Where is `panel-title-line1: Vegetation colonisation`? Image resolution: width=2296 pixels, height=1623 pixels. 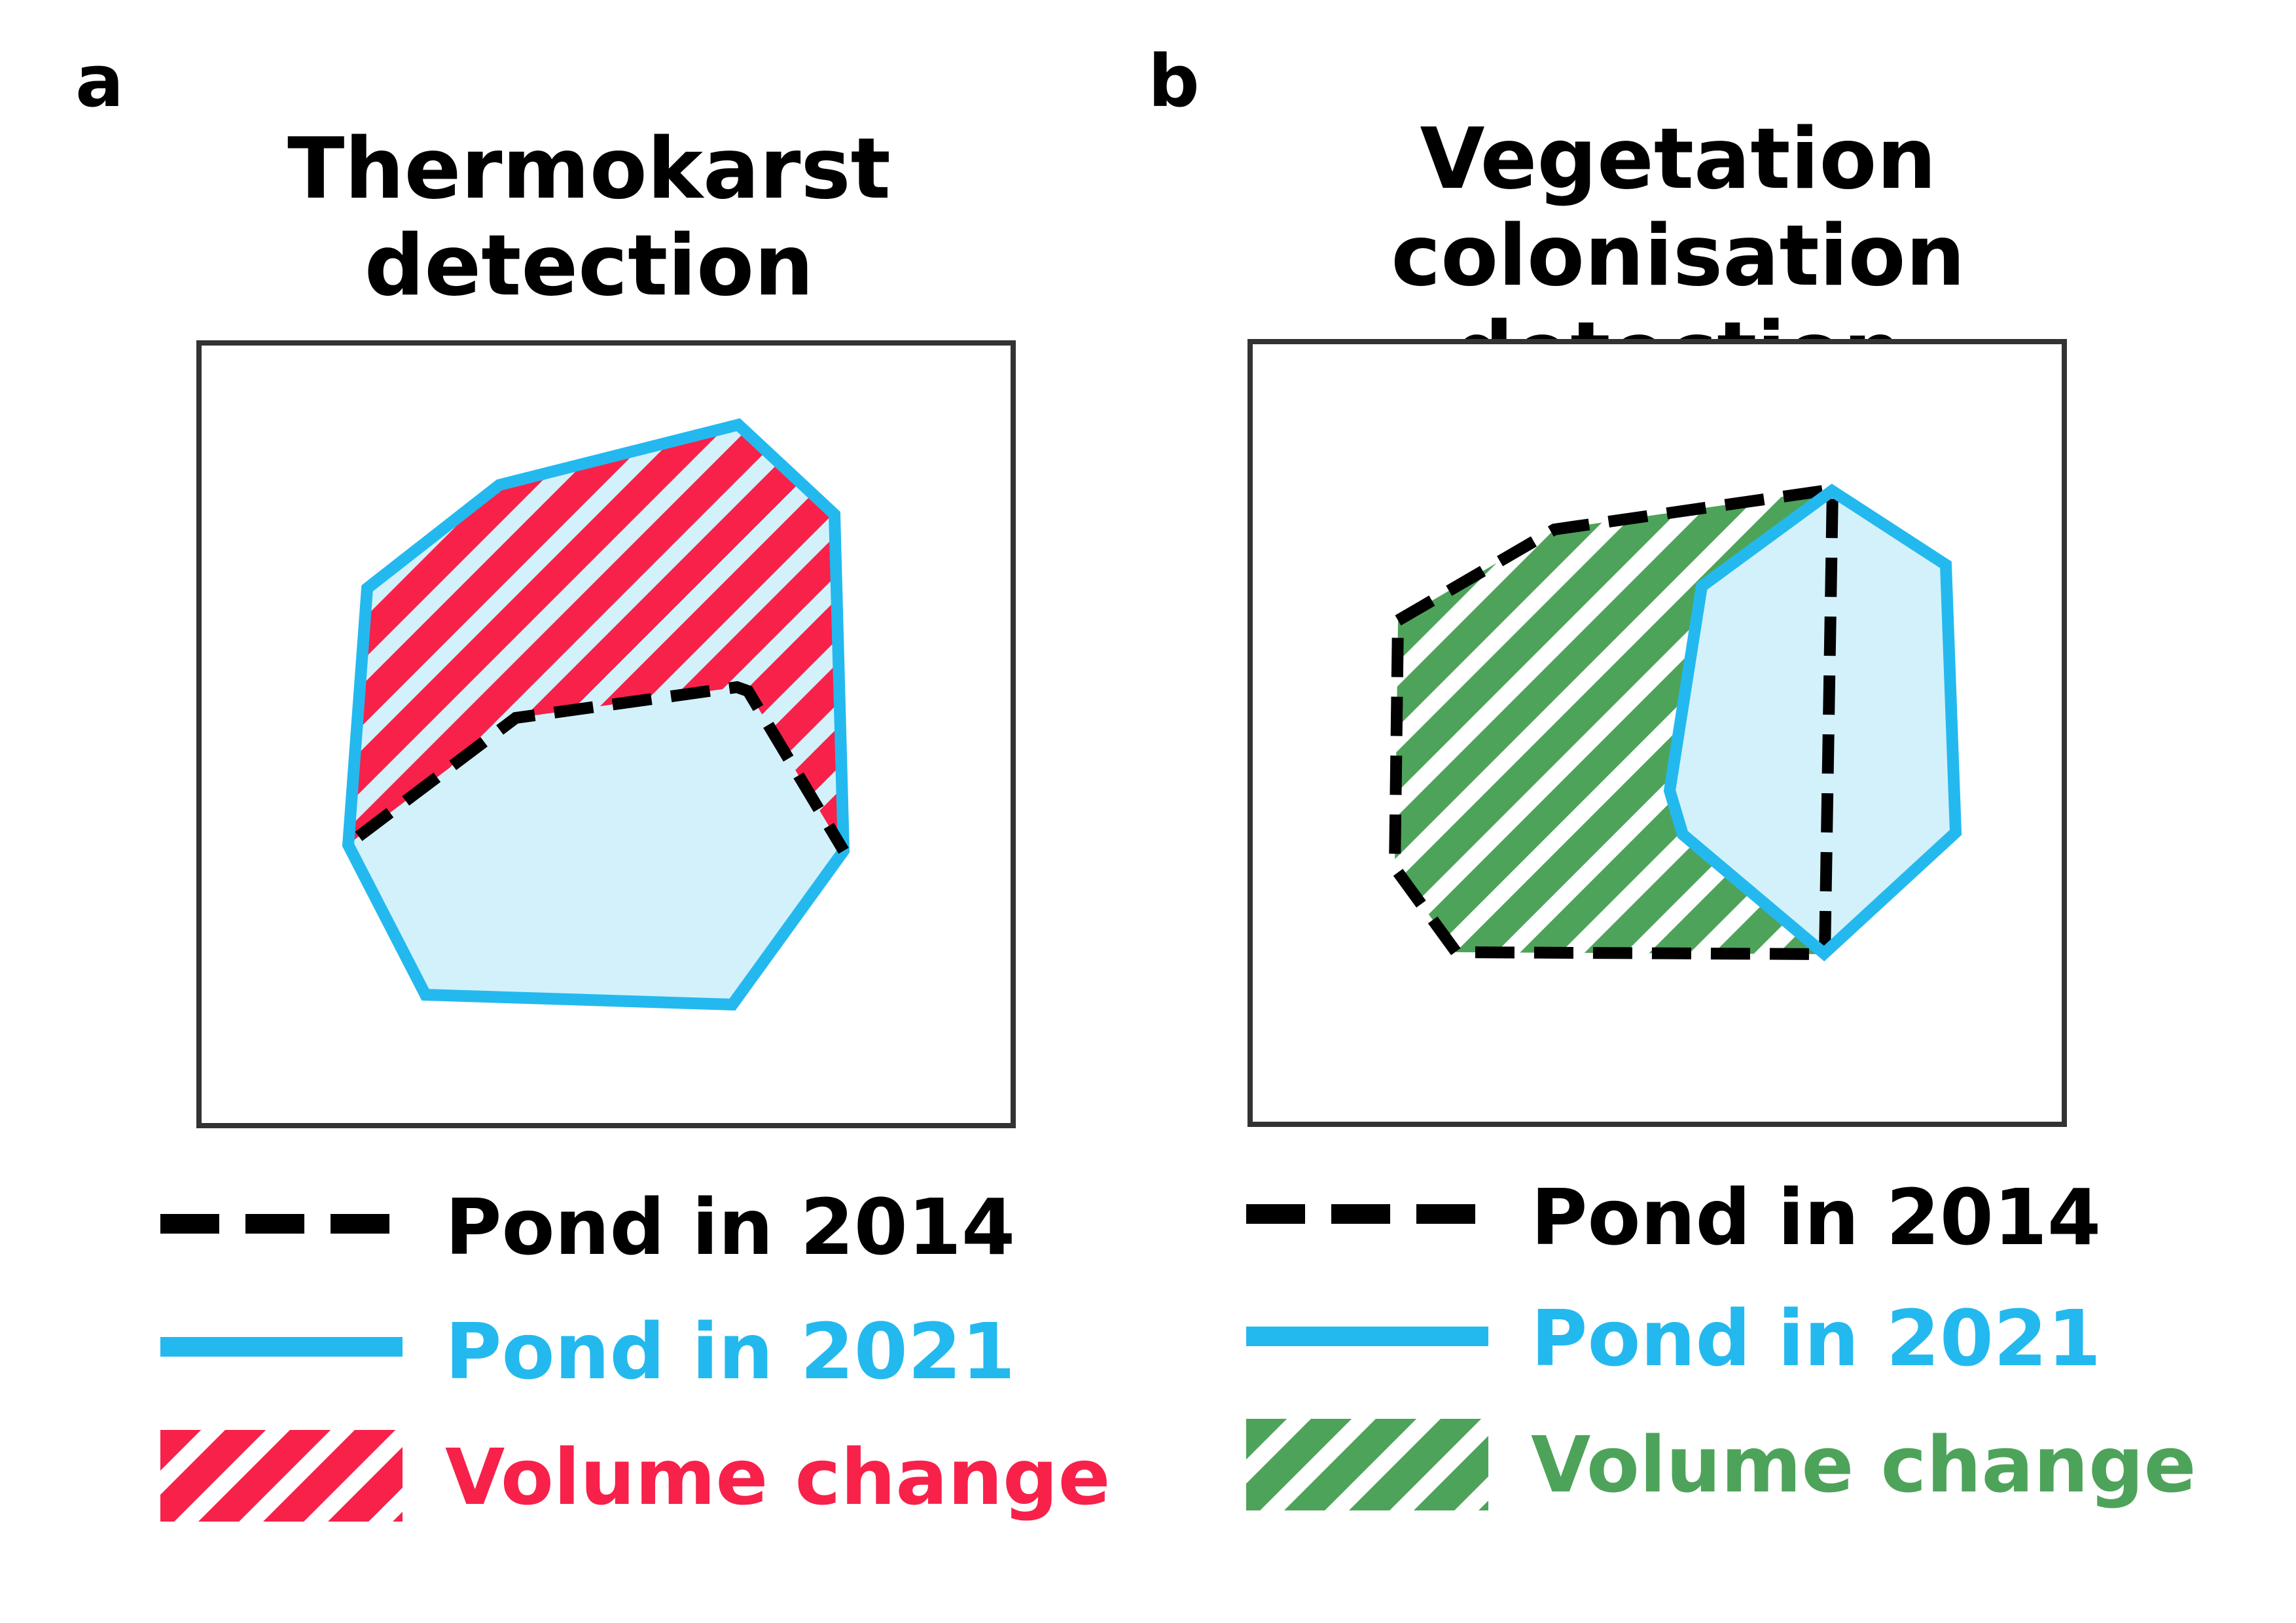
panel-title-line1: Vegetation colonisation is located at coordinates (1678, 208).